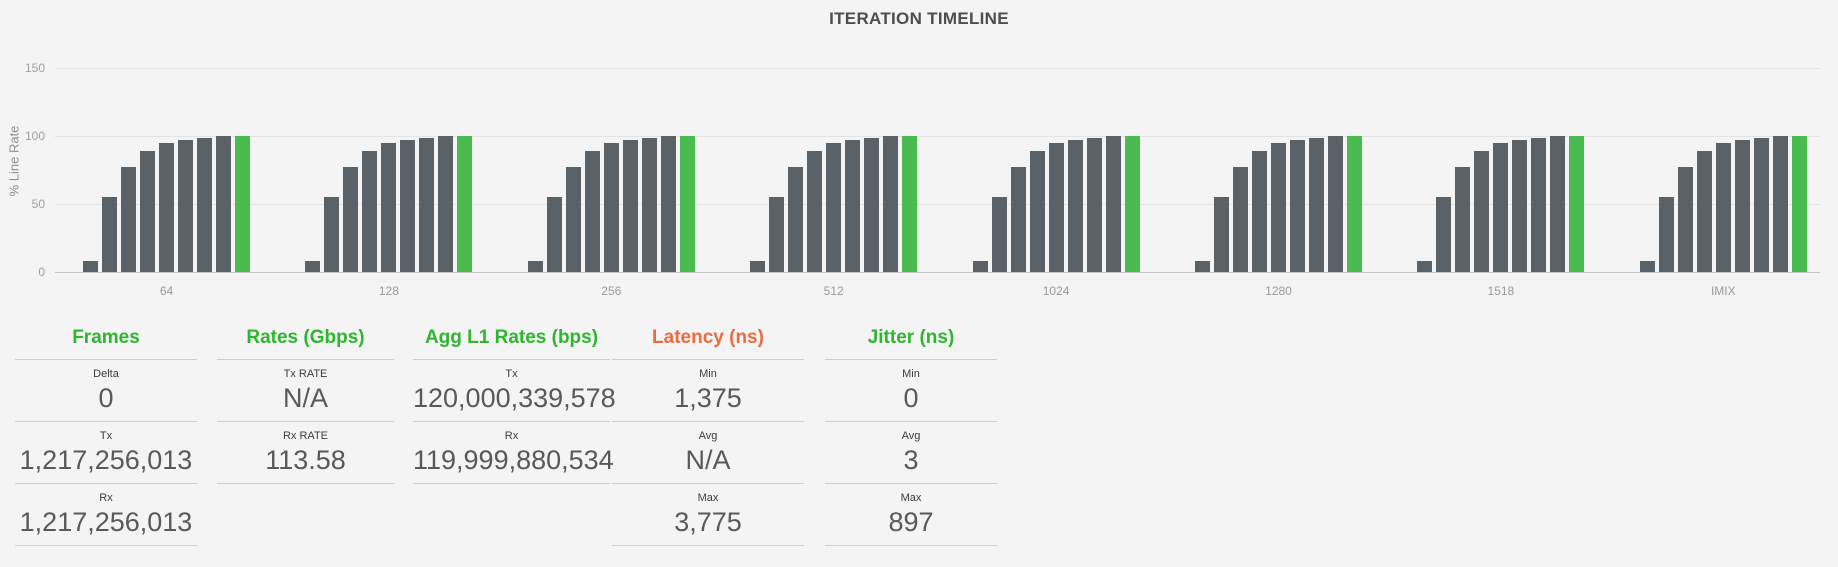  I want to click on stat-cell-jitter-avg: Avg 3, so click(911, 453).